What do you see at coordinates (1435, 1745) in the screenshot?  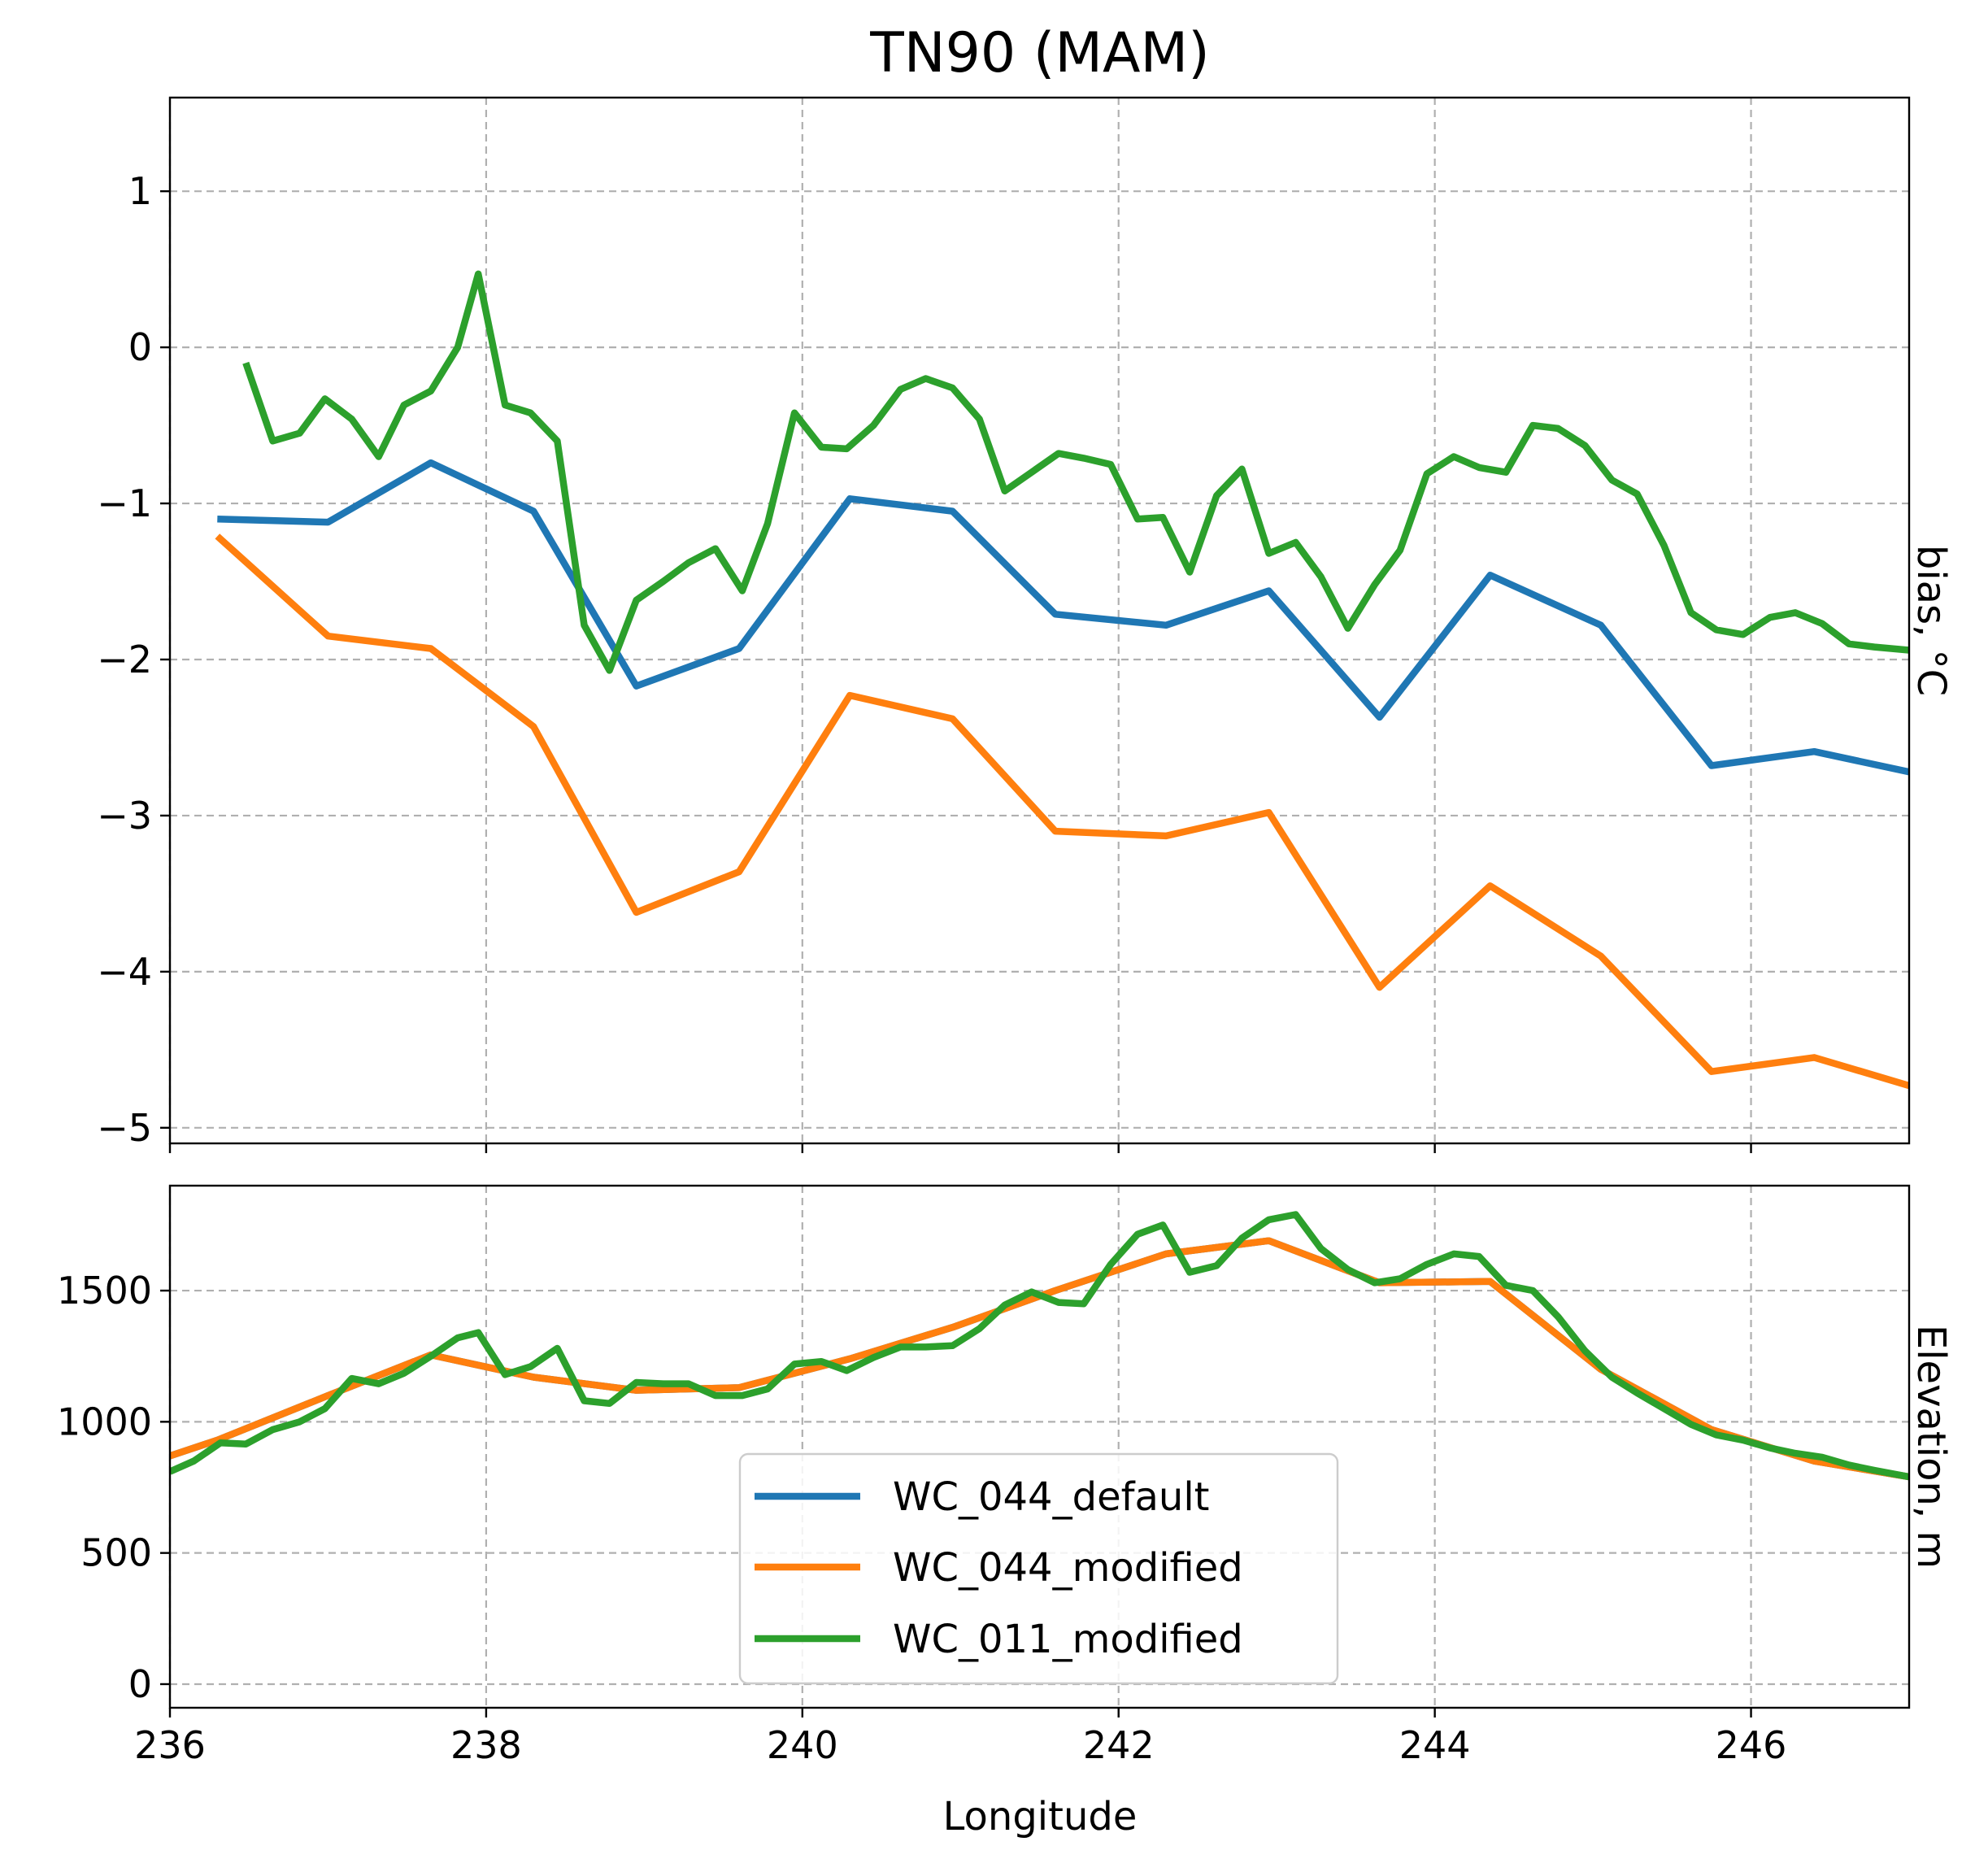 I see `x-tick-label: 244` at bounding box center [1435, 1745].